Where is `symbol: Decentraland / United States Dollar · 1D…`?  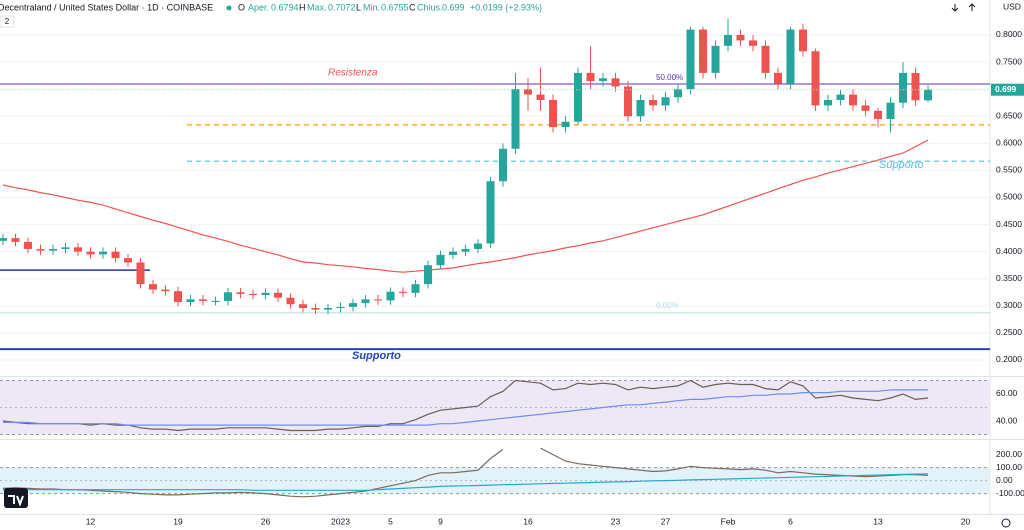 symbol: Decentraland / United States Dollar · 1D… is located at coordinates (106, 7).